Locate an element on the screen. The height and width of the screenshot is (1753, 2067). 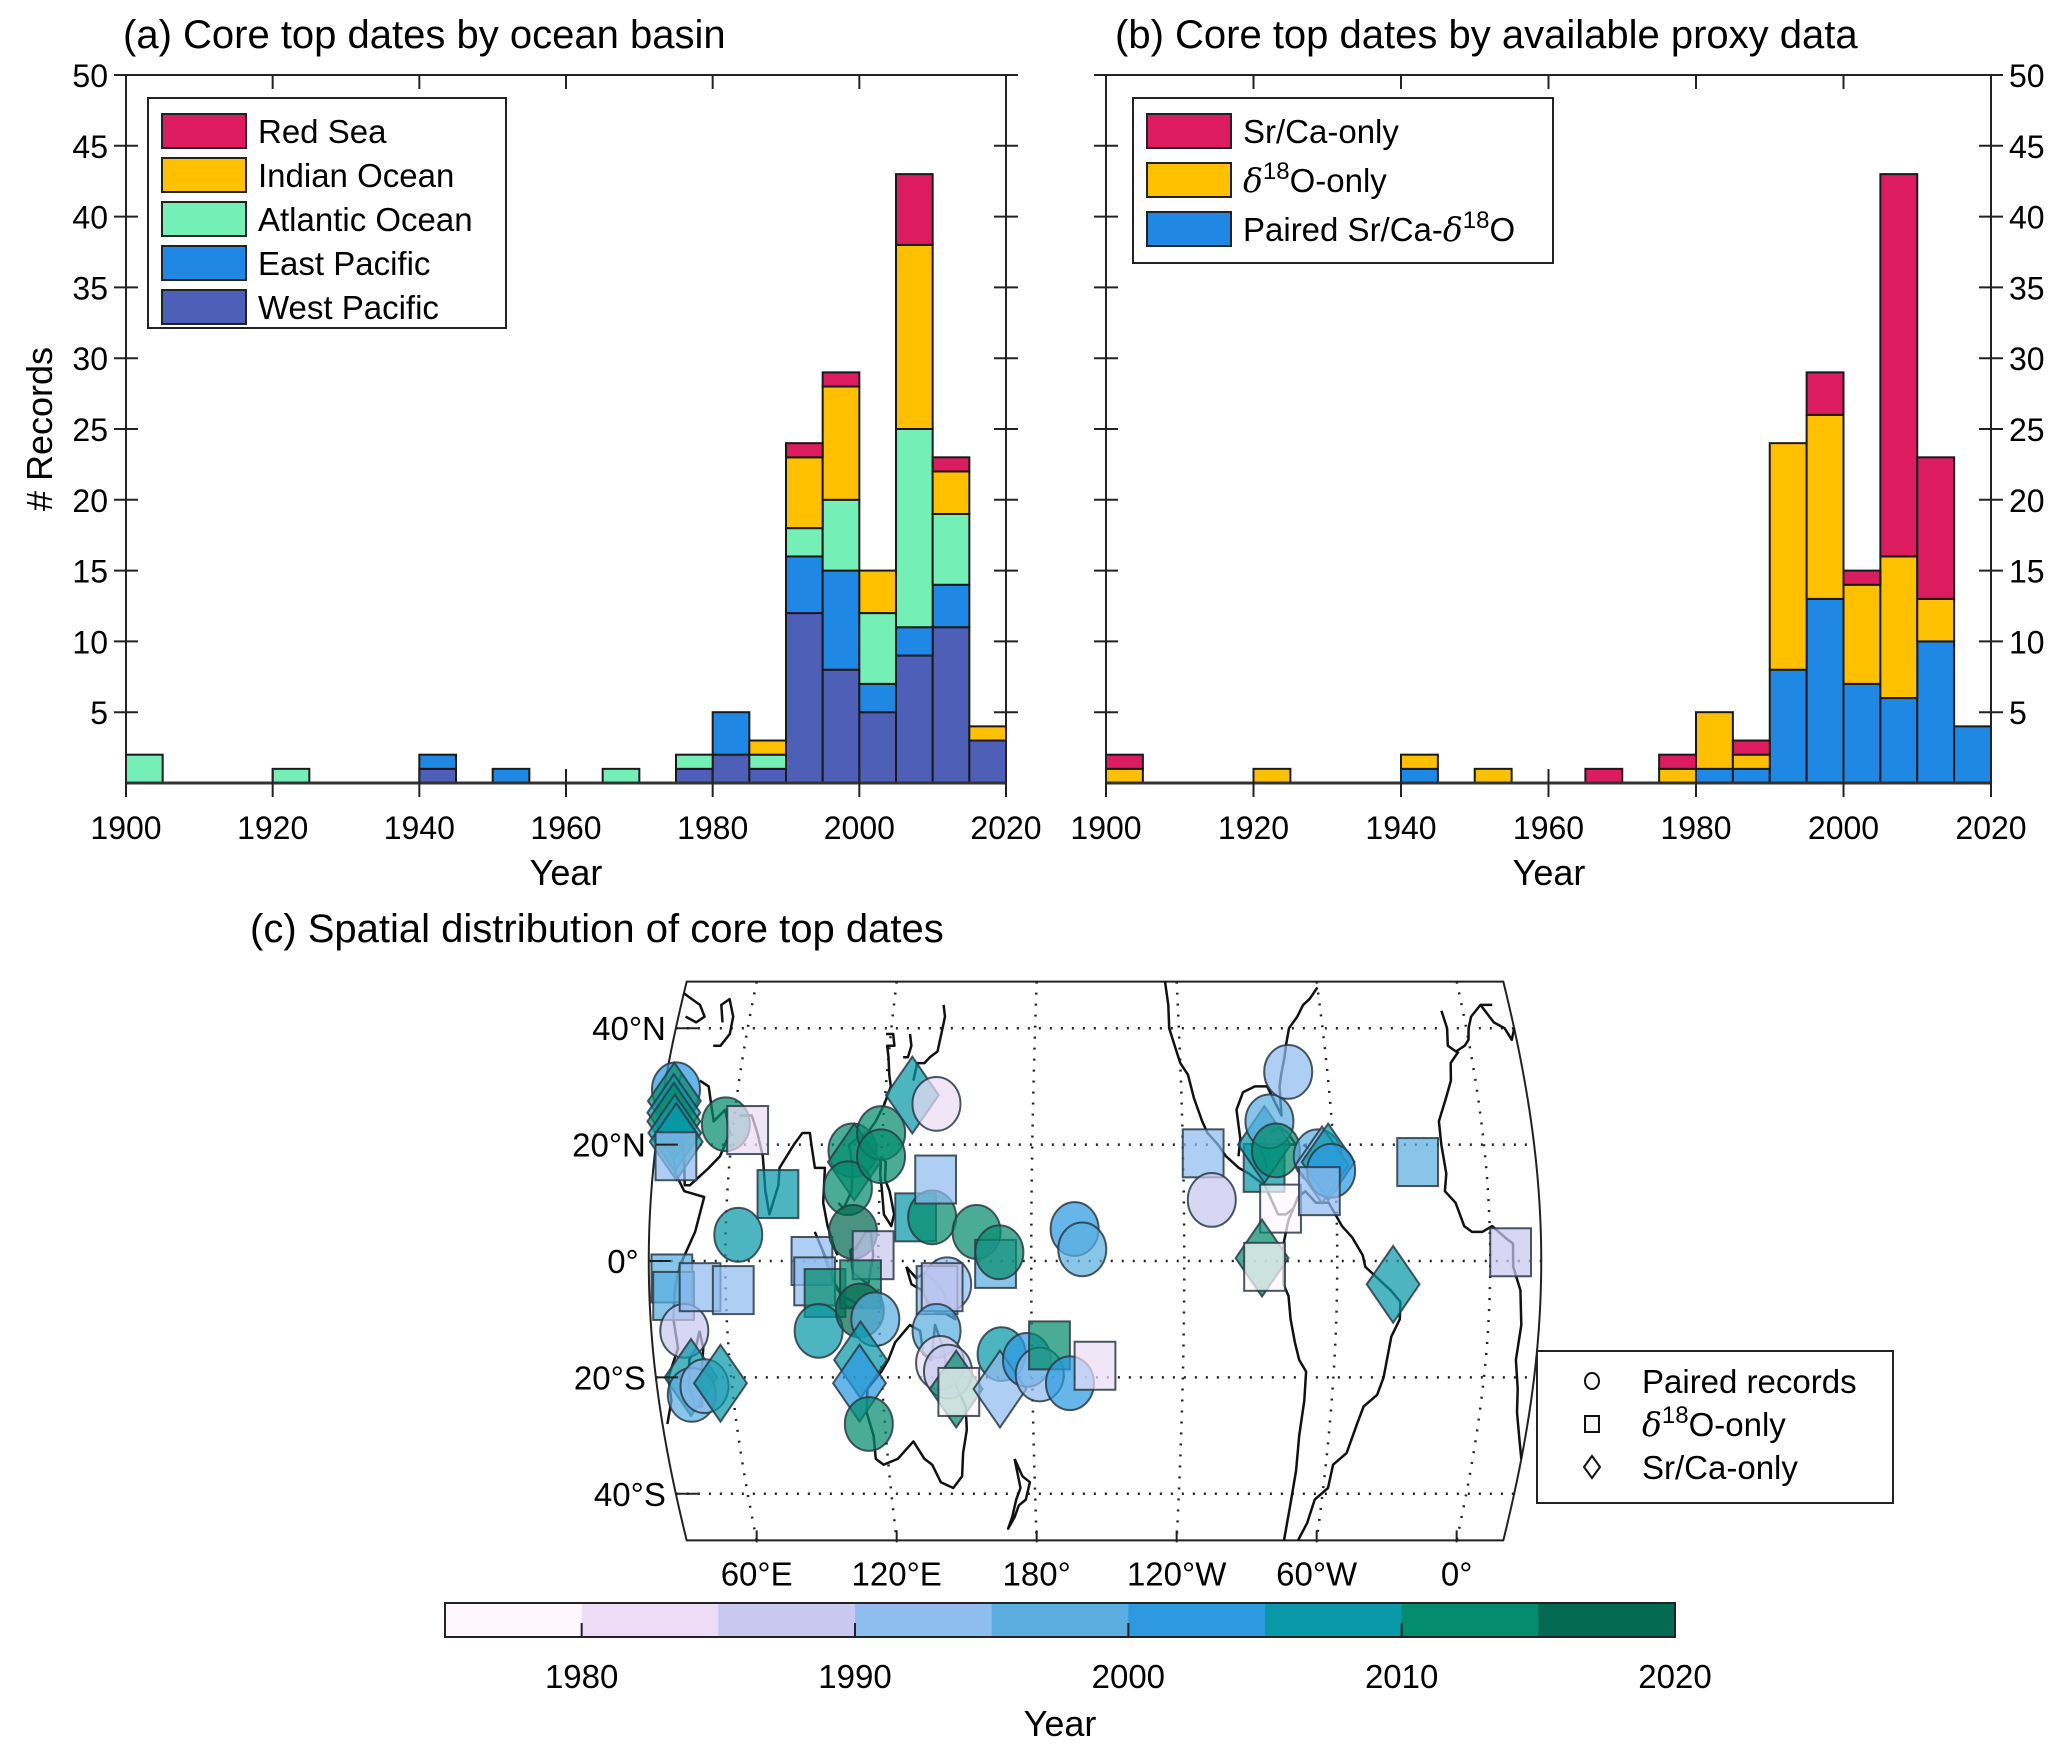
bar-sr-ca-only-2000 is located at coordinates (1862, 577).